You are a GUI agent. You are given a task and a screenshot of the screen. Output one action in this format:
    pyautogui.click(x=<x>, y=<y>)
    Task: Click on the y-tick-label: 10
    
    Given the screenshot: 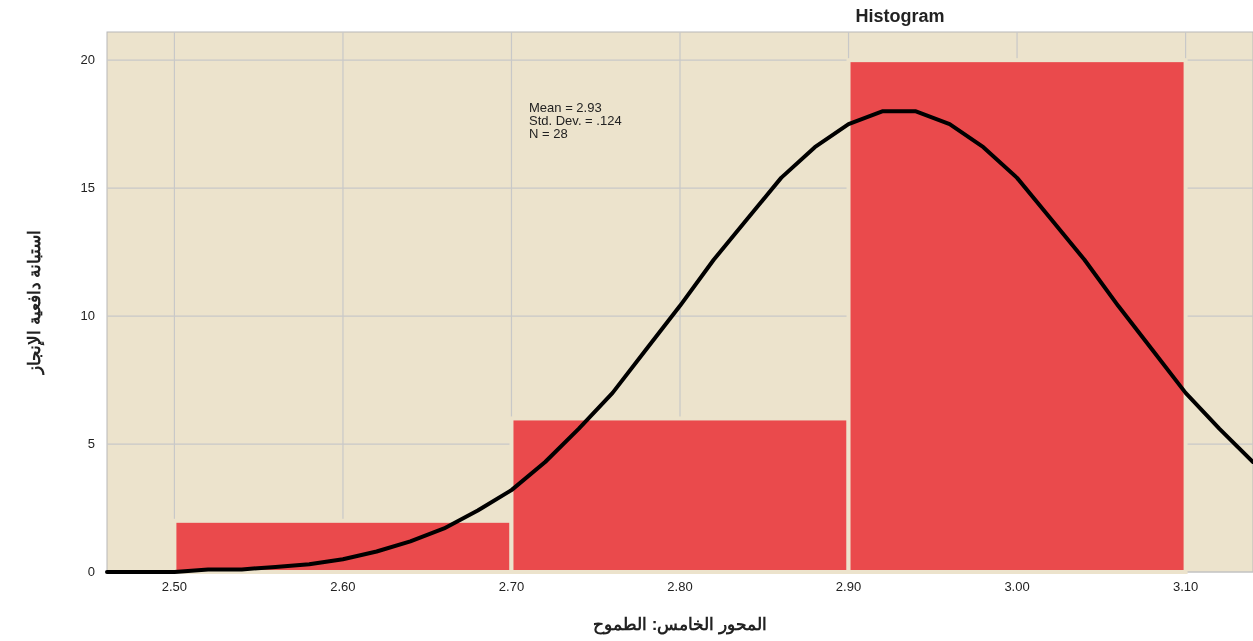 What is the action you would take?
    pyautogui.click(x=87, y=316)
    